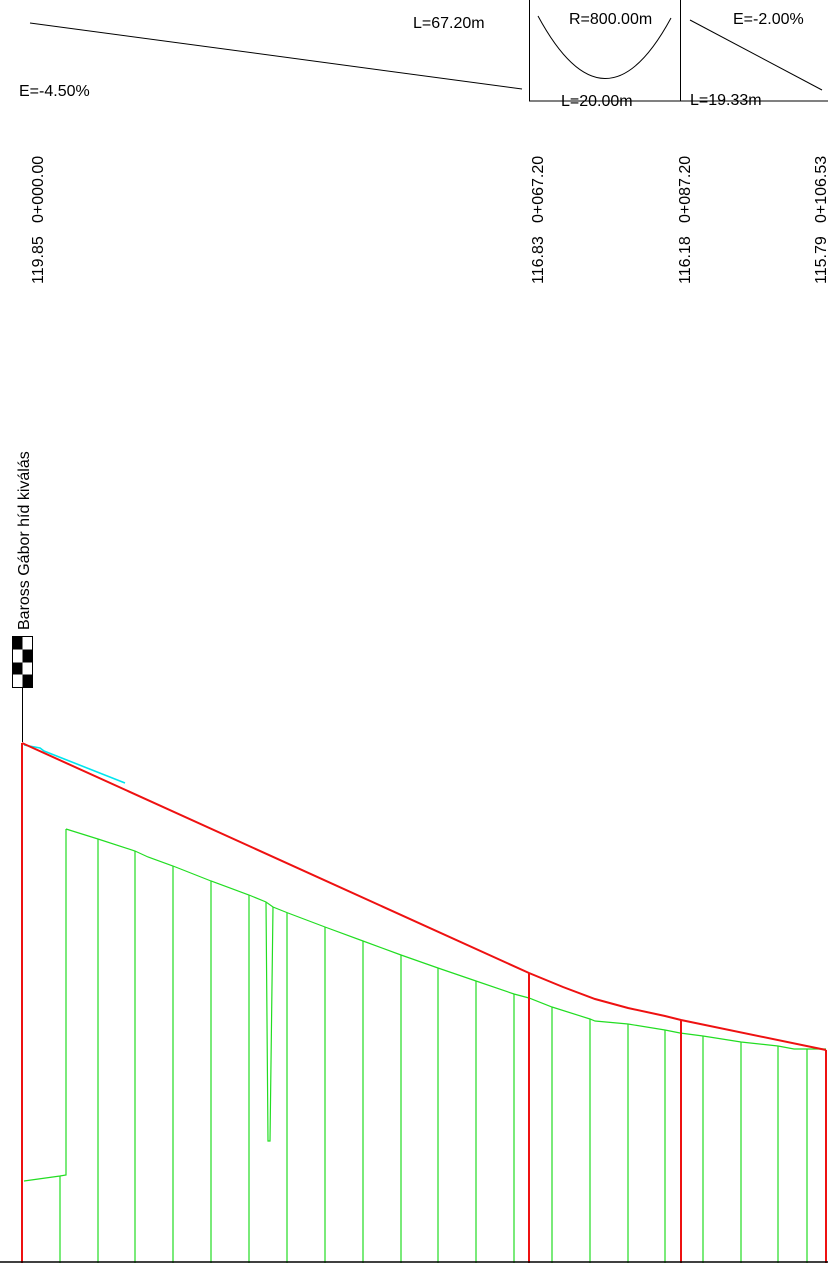  I want to click on station-label-group: 119.85 0+000.00, so click(38, 220).